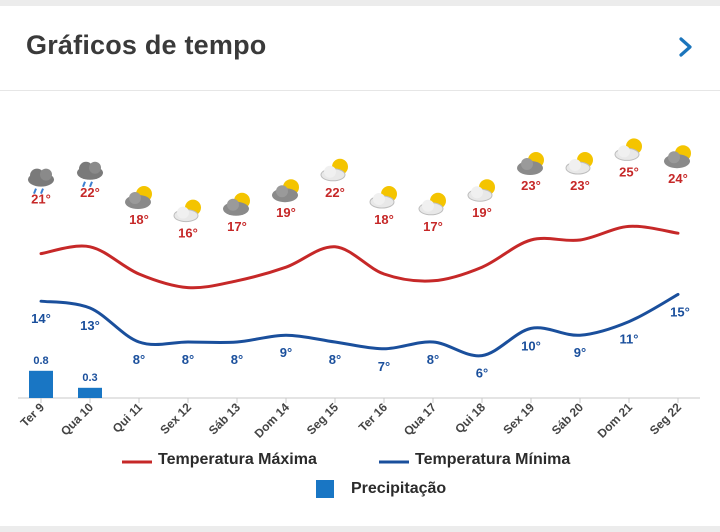 The width and height of the screenshot is (720, 532). Describe the element at coordinates (678, 178) in the screenshot. I see `max-temp-label: 24°` at that location.